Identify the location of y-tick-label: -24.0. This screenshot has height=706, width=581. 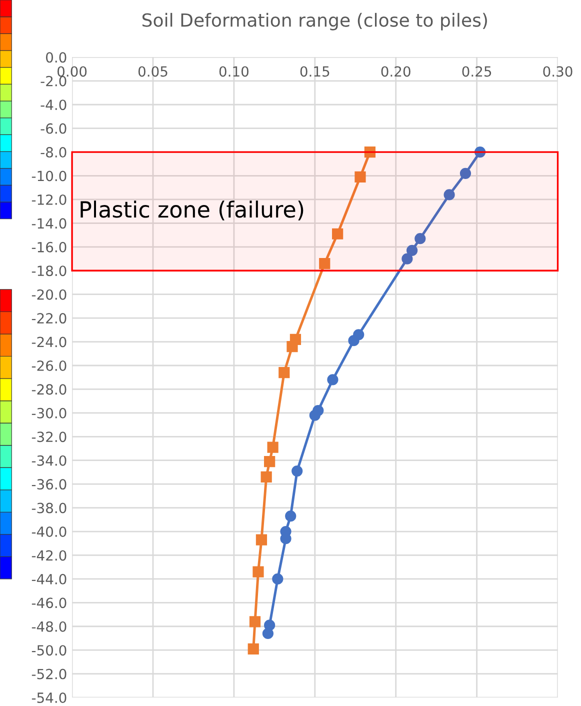
(49, 342).